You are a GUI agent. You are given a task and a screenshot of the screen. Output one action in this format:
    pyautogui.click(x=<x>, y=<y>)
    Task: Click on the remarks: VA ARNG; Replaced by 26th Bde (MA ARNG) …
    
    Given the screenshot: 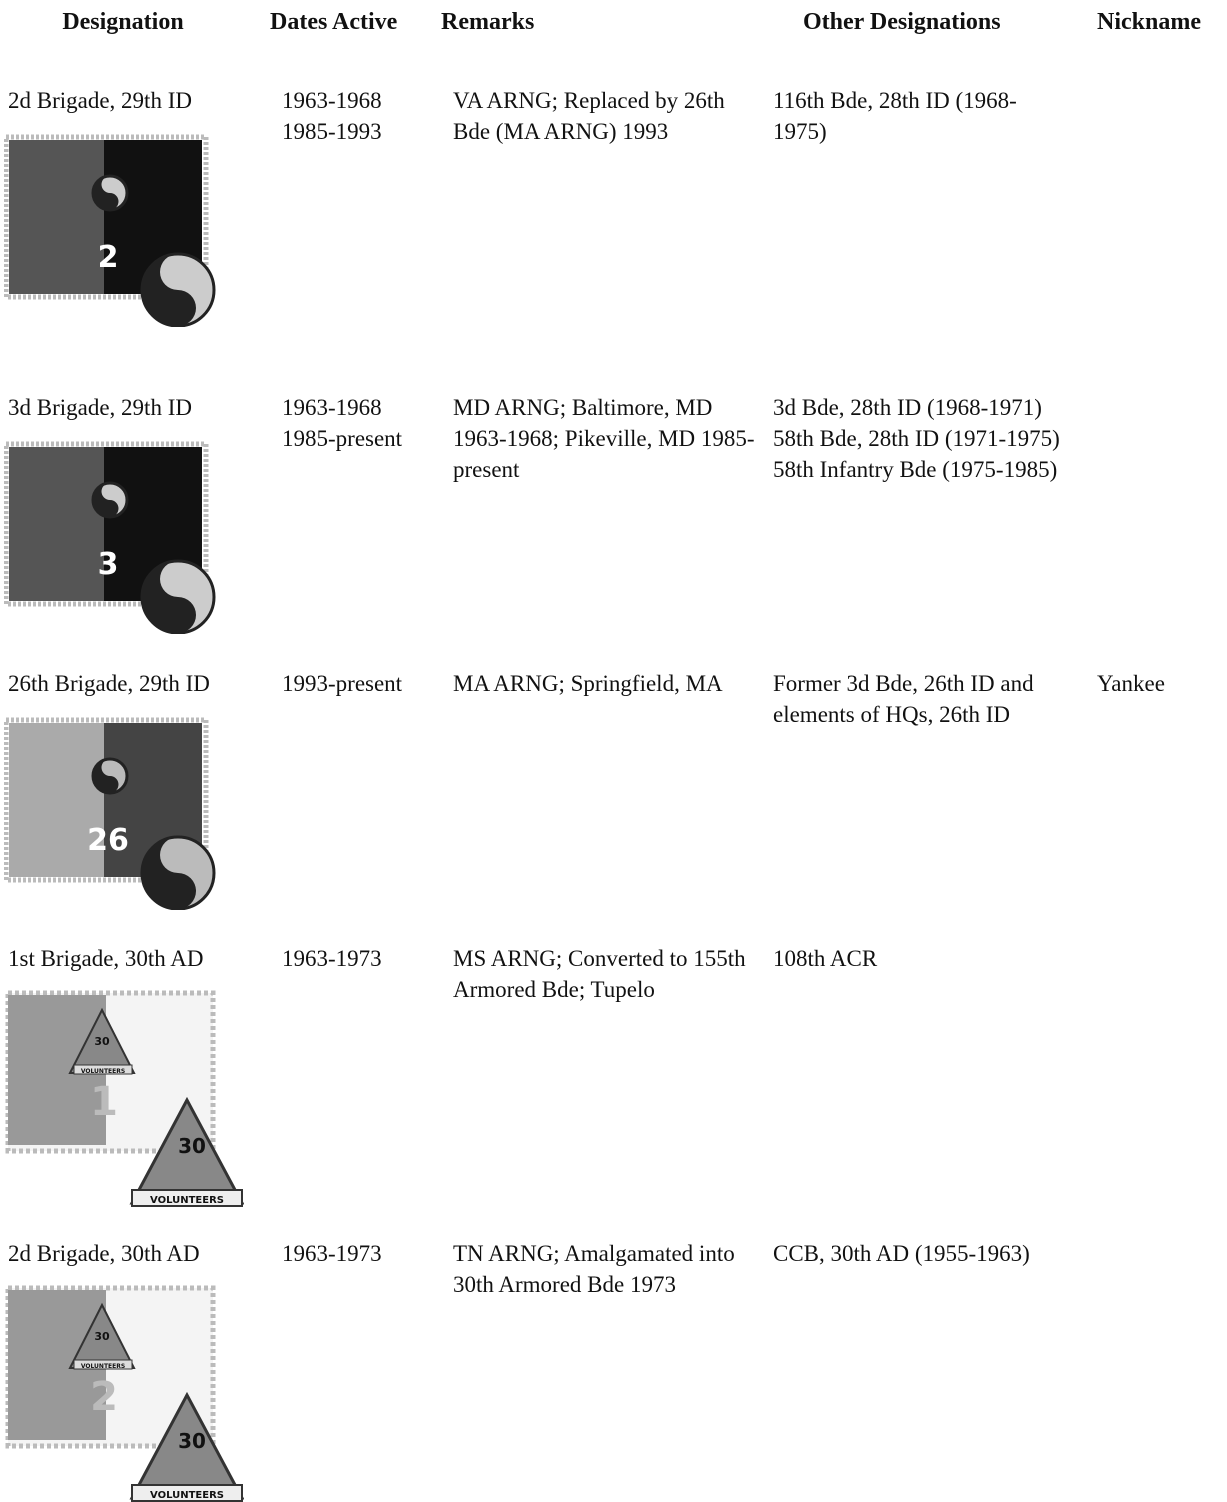 What is the action you would take?
    pyautogui.click(x=589, y=116)
    